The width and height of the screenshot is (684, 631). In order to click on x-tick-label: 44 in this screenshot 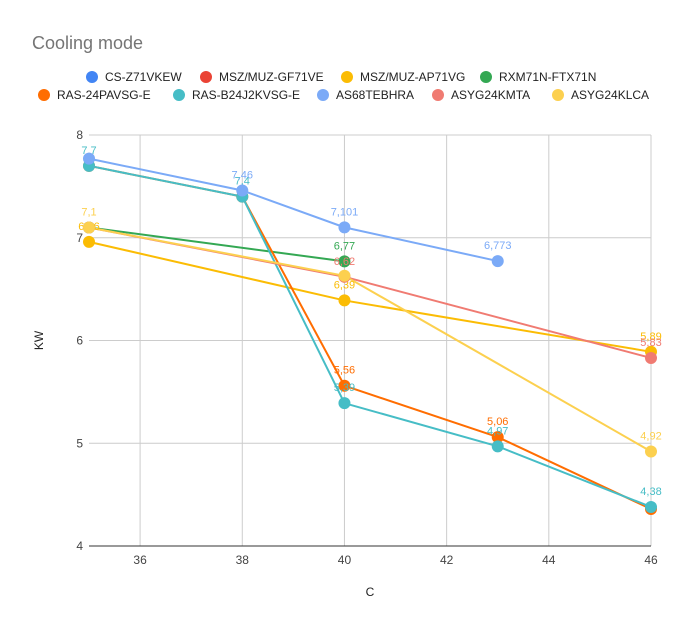, I will do `click(549, 560)`.